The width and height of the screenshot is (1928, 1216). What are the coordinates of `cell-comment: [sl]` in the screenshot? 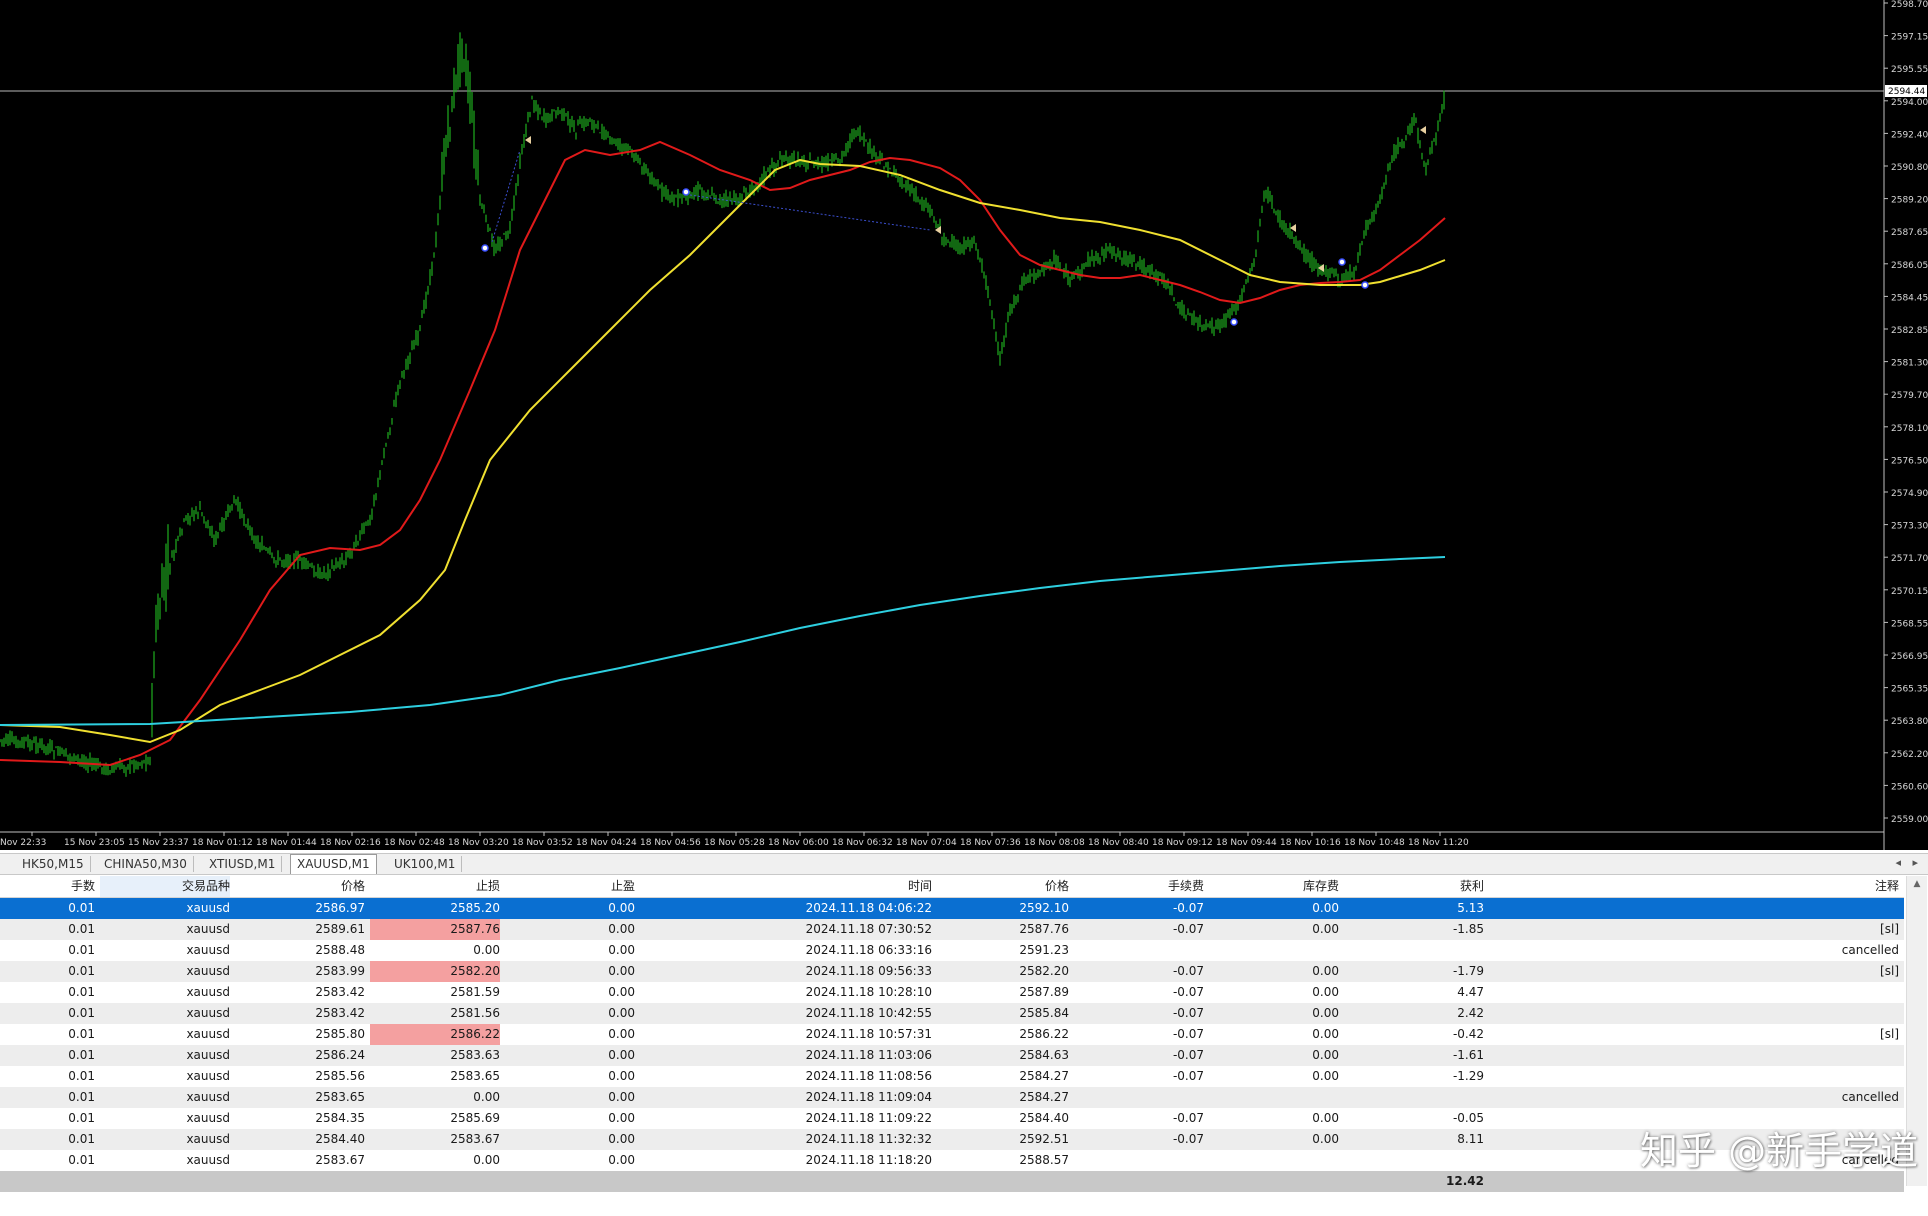 It's located at (1889, 1034).